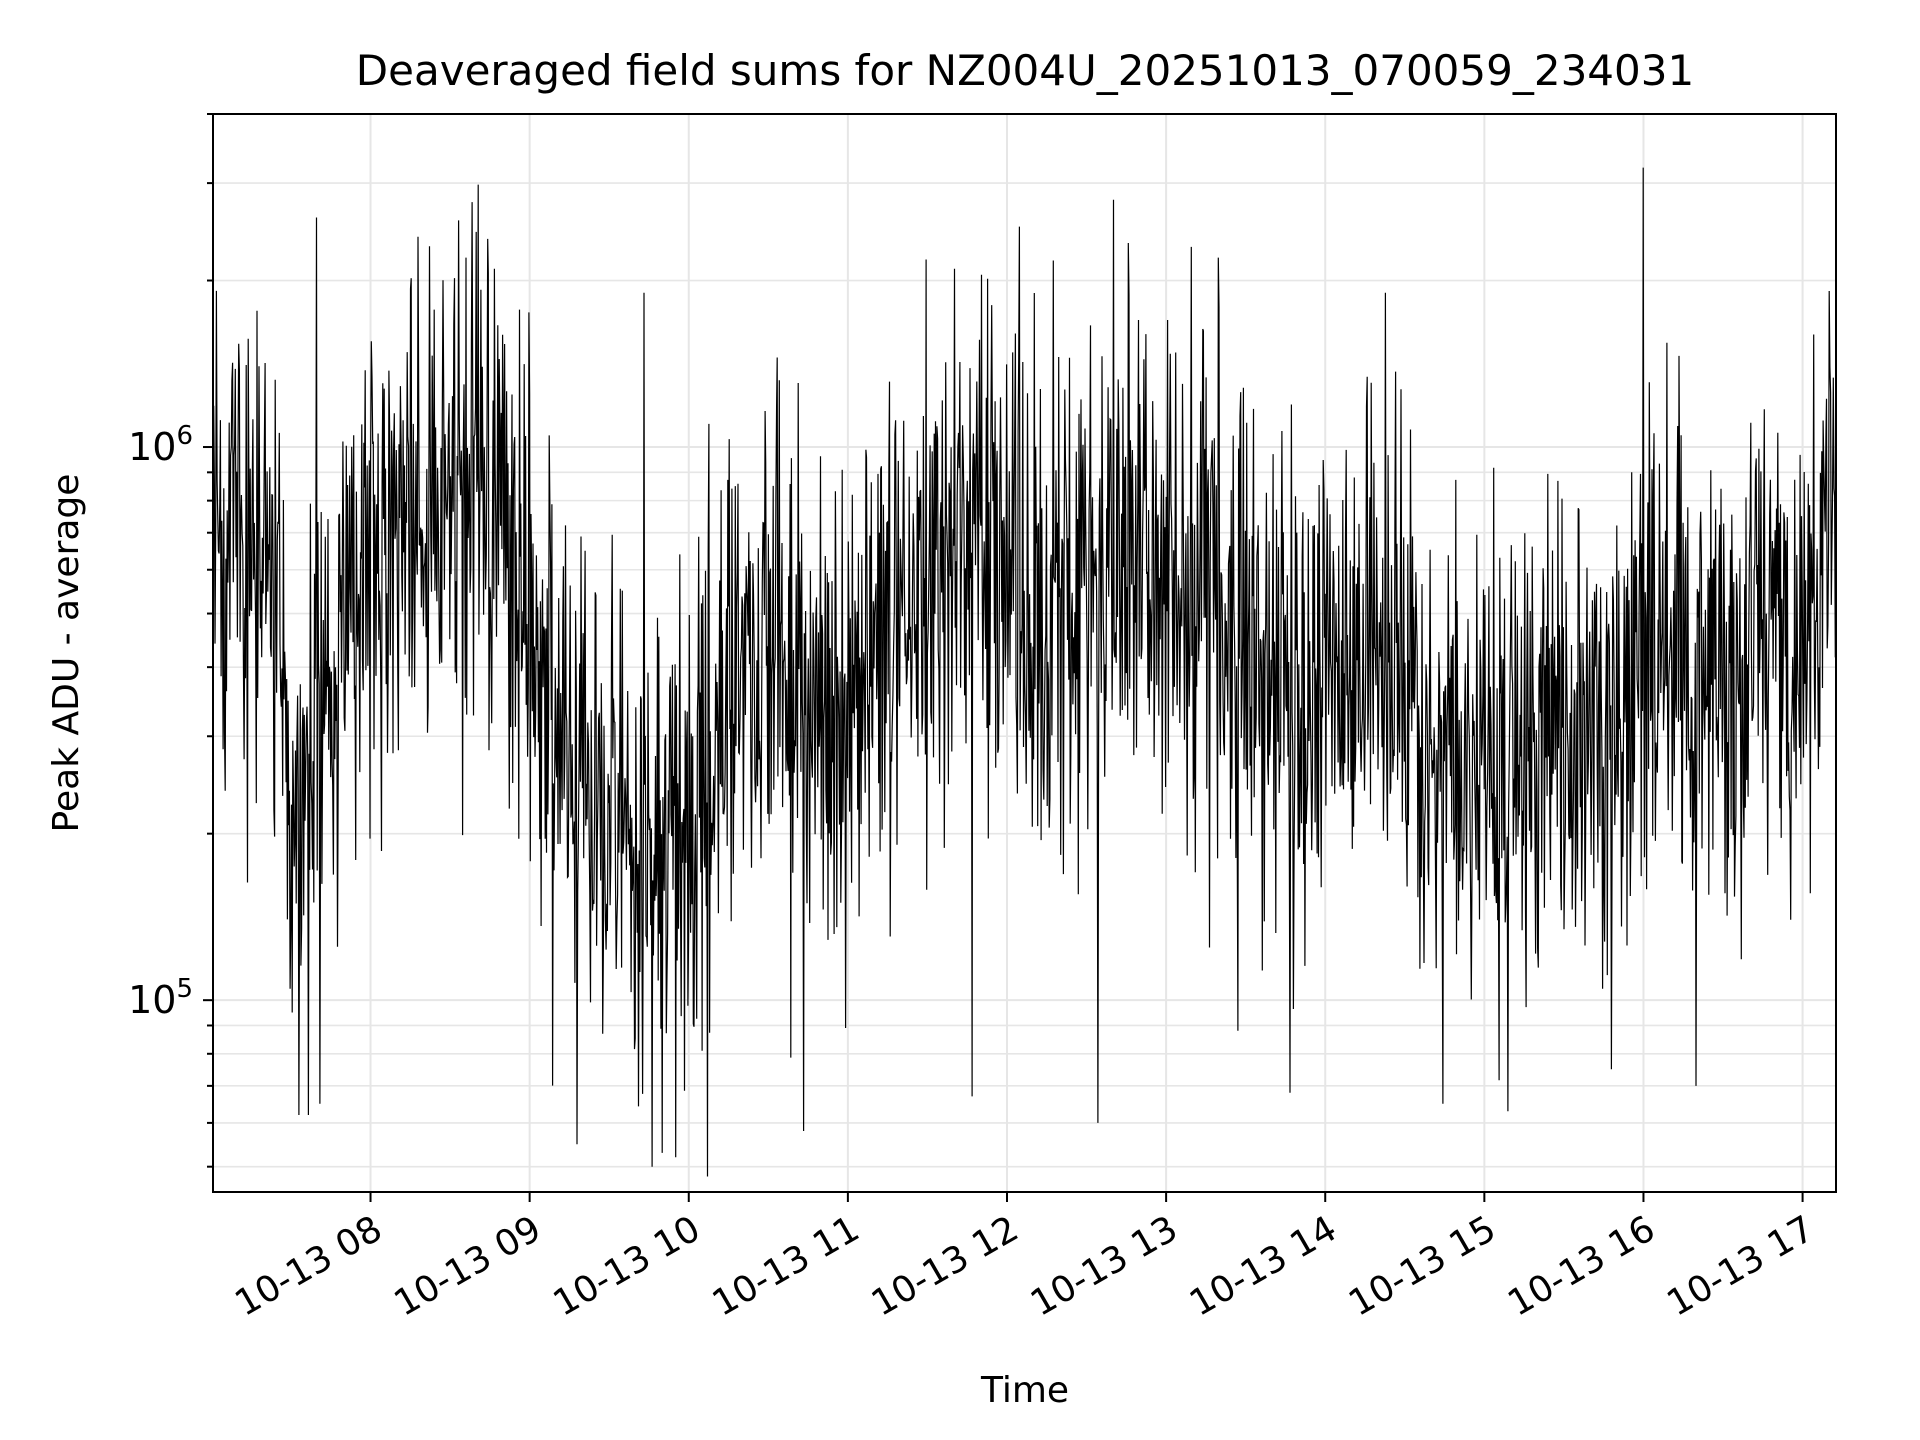  I want to click on y-tick-label-exponent: 5, so click(184, 989).